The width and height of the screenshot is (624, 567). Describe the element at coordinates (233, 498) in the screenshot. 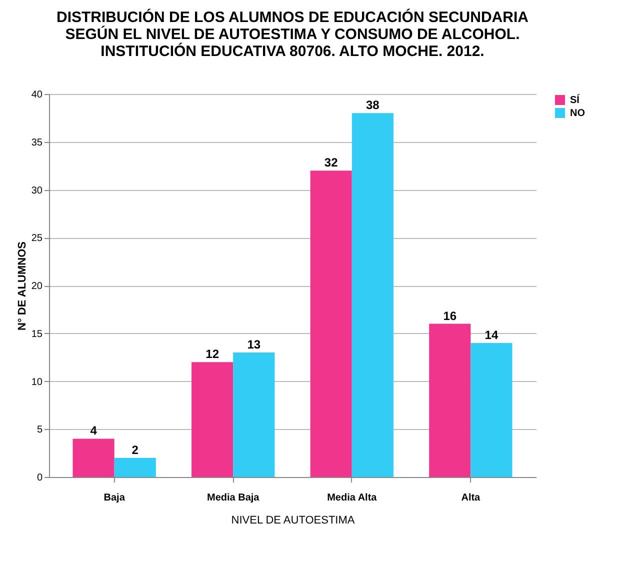

I see `x-tick-label: Media Baja` at that location.